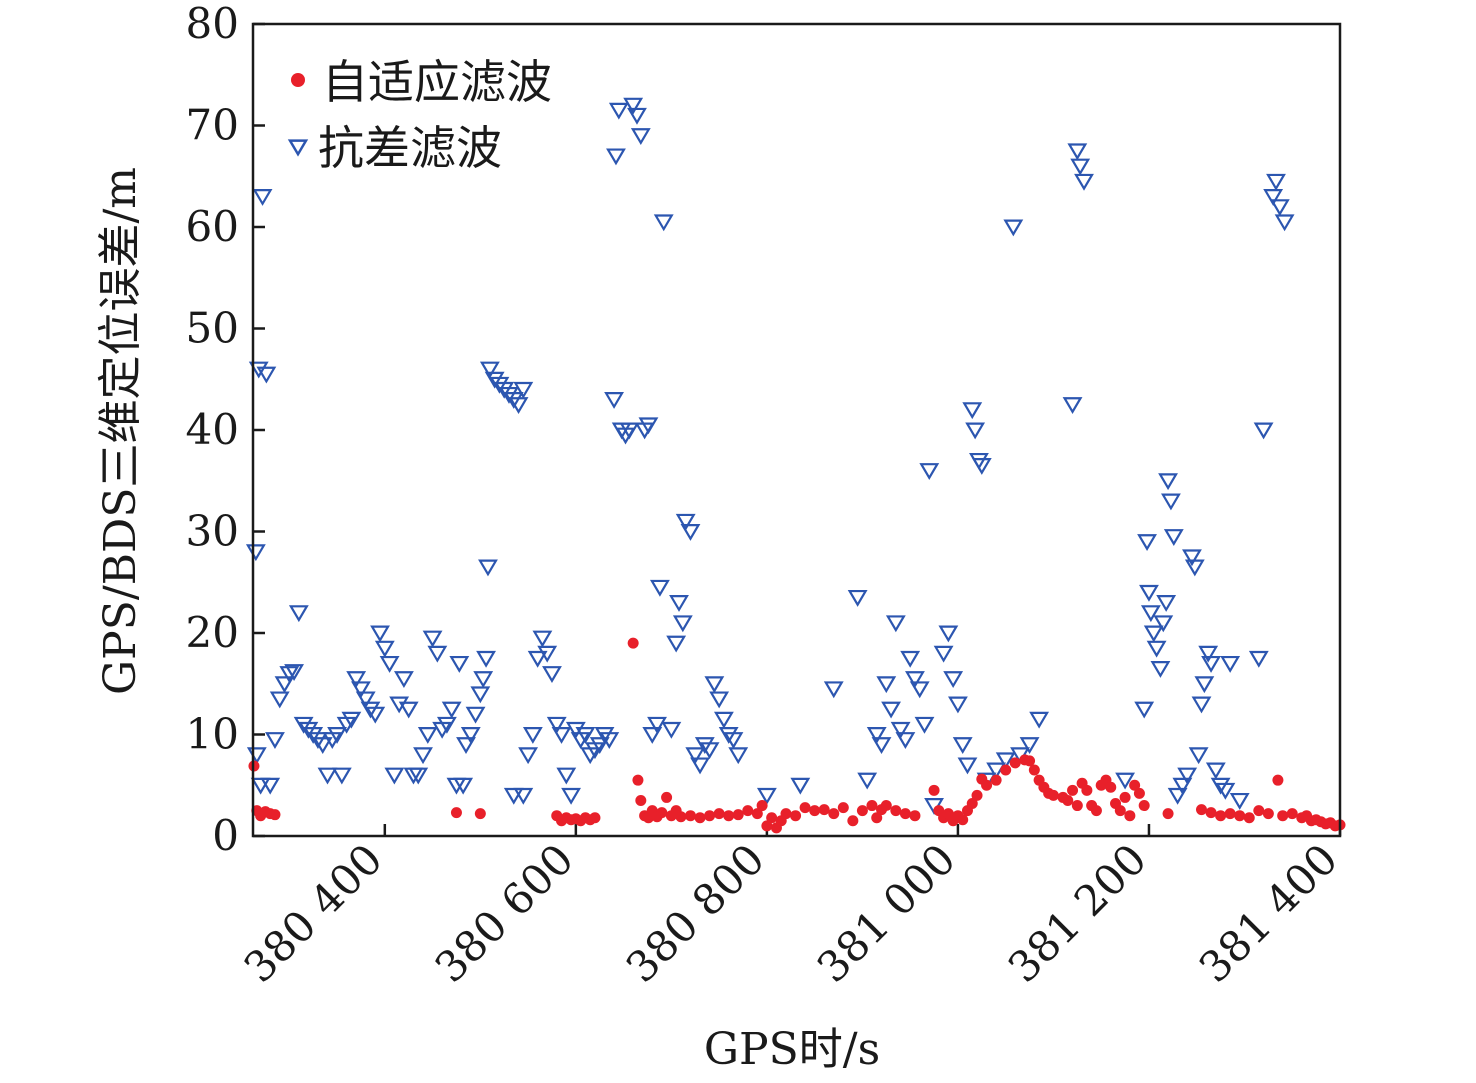  Describe the element at coordinates (212, 734) in the screenshot. I see `y-tick-label: 10` at that location.